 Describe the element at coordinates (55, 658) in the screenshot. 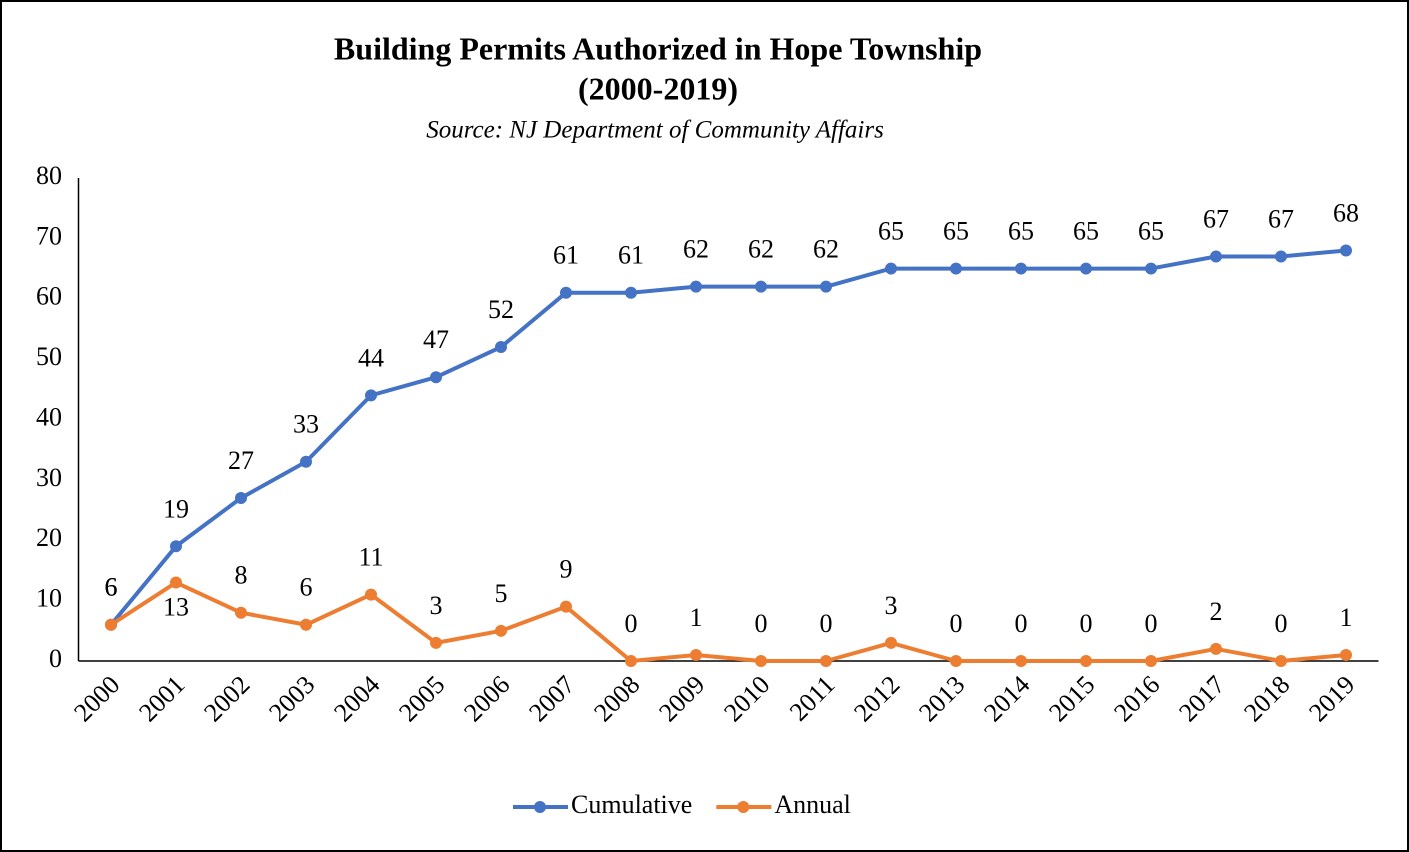

I see `y-tick-label: 0` at that location.